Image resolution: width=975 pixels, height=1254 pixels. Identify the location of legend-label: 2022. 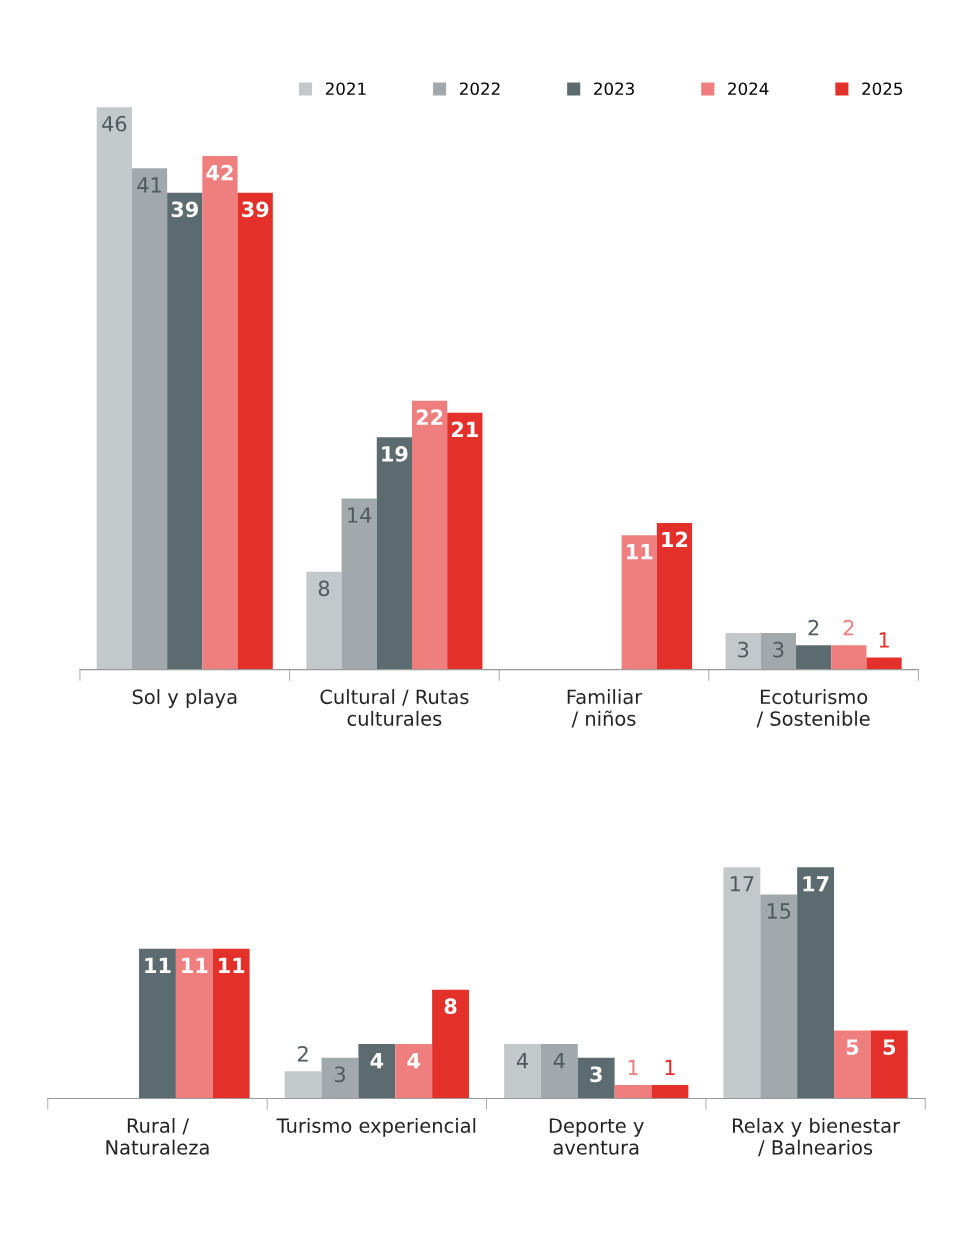
(480, 89).